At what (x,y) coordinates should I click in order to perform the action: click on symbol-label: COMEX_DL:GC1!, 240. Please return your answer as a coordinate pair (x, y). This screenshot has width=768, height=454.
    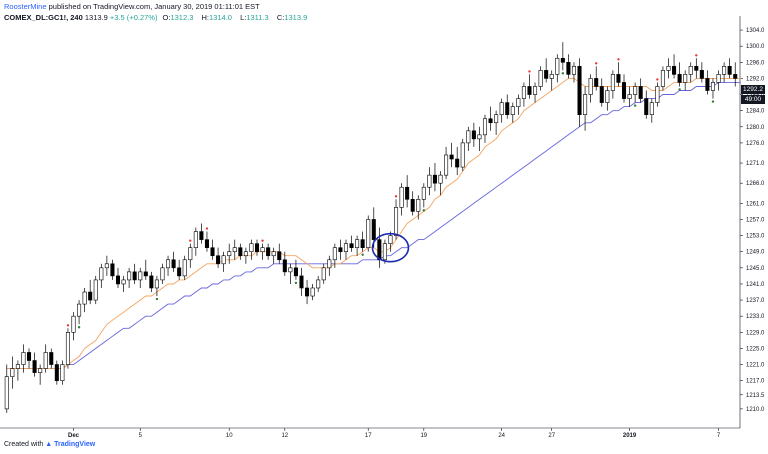
    Looking at the image, I should click on (43, 17).